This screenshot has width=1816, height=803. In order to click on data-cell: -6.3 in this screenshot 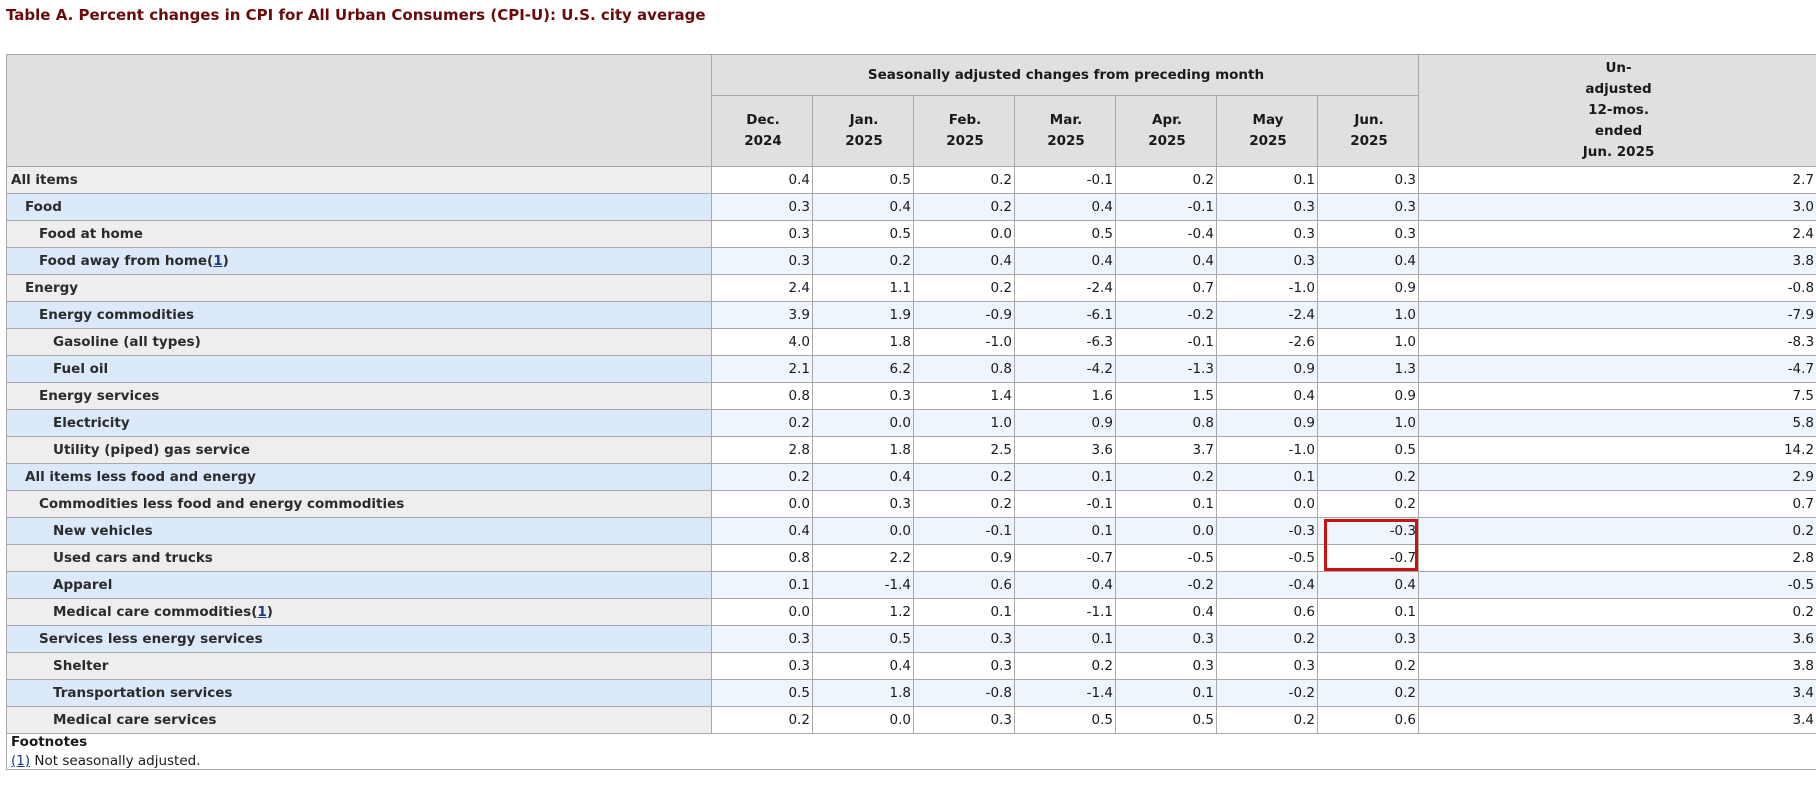, I will do `click(1065, 342)`.